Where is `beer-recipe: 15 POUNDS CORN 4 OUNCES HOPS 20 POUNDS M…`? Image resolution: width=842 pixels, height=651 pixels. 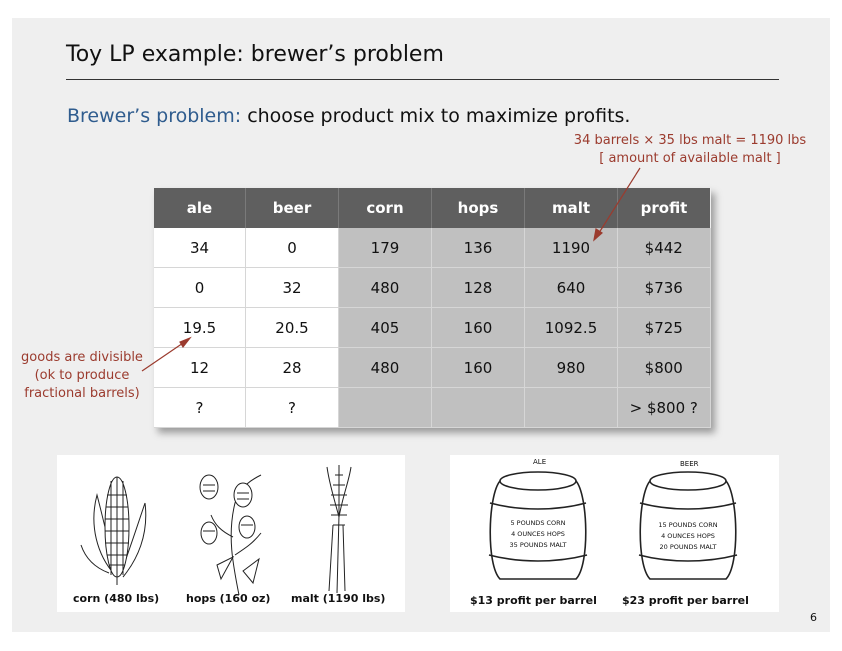
beer-recipe: 15 POUNDS CORN 4 OUNCES HOPS 20 POUNDS M… is located at coordinates (688, 536).